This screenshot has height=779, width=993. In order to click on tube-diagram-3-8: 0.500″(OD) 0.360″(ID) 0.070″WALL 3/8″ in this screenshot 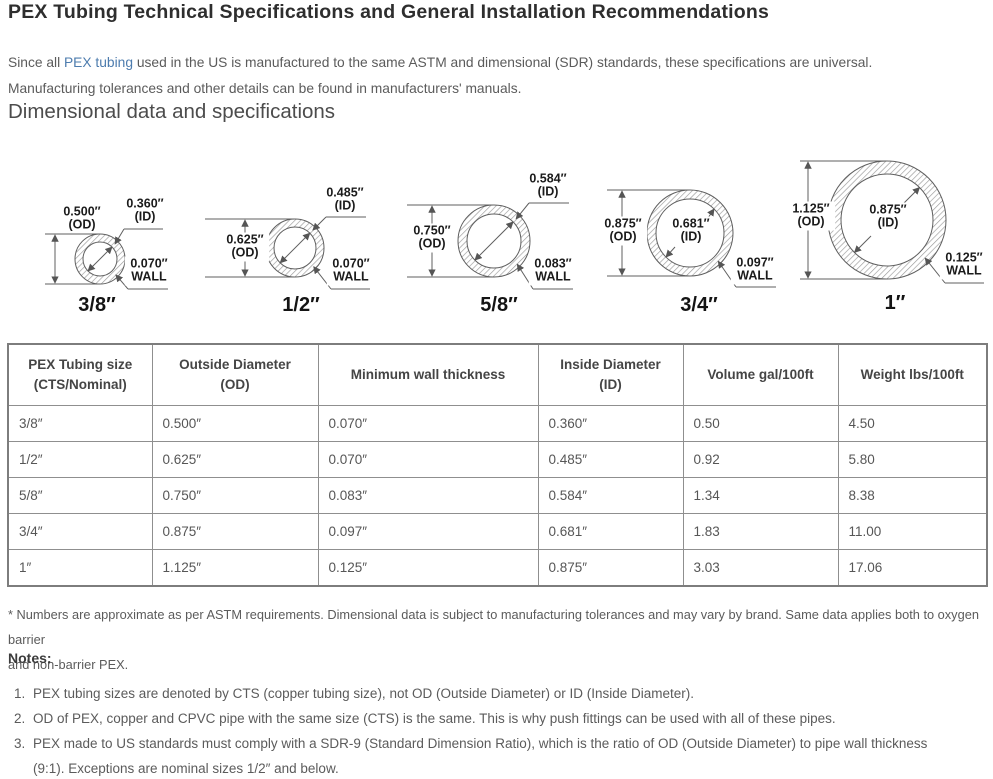, I will do `click(109, 256)`.